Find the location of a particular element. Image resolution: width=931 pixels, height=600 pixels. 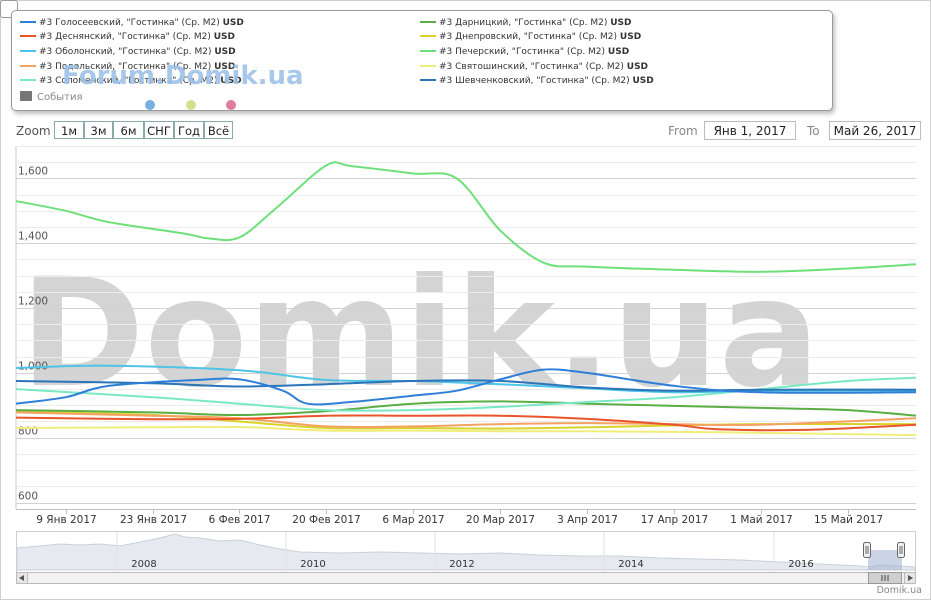

legend-item-8: #3 Печерский, "Гостинка" (Ср. М2) USD is located at coordinates (524, 52).